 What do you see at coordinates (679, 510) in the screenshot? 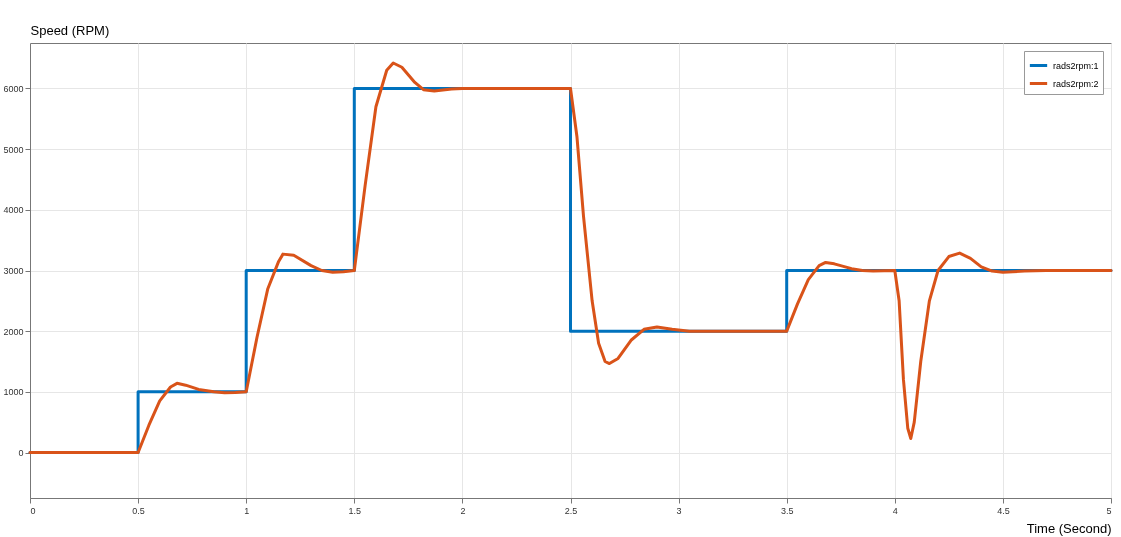
I see `x-tick-label: 3` at bounding box center [679, 510].